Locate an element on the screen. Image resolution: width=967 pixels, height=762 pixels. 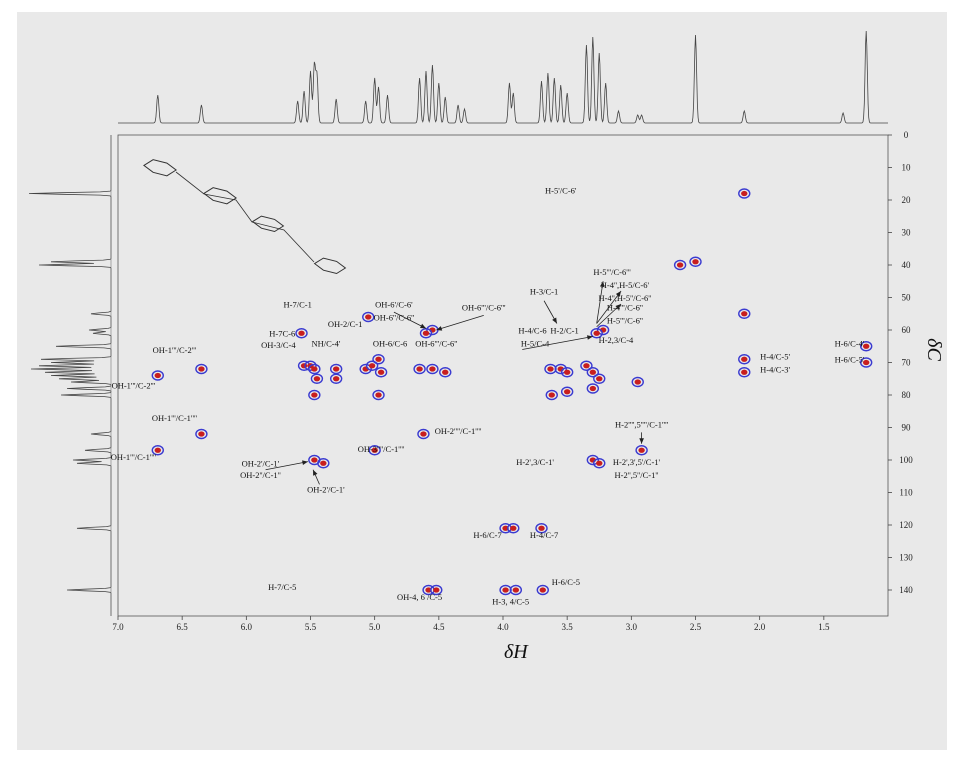
peak-annotation: H-4'''/C-6'' is located at coordinates (625, 308).